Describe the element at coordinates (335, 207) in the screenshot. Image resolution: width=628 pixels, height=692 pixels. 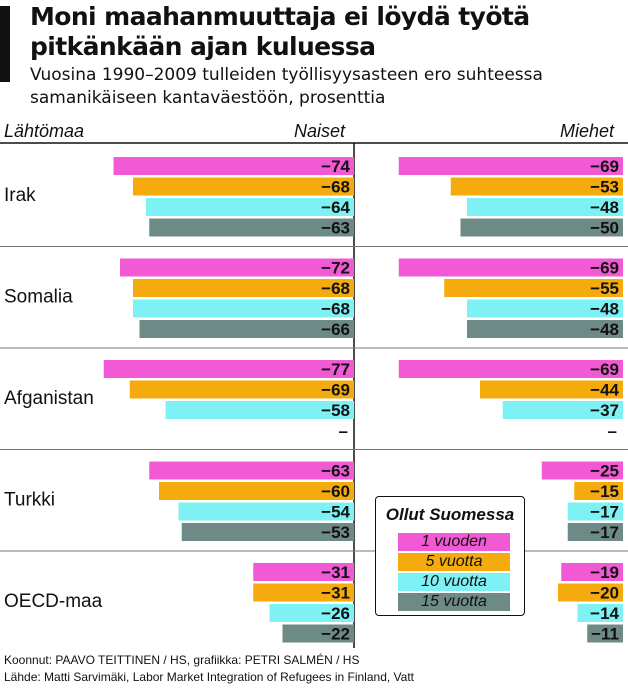
I see `bar-naiset-irak-10-vuotta-value-label: −64` at that location.